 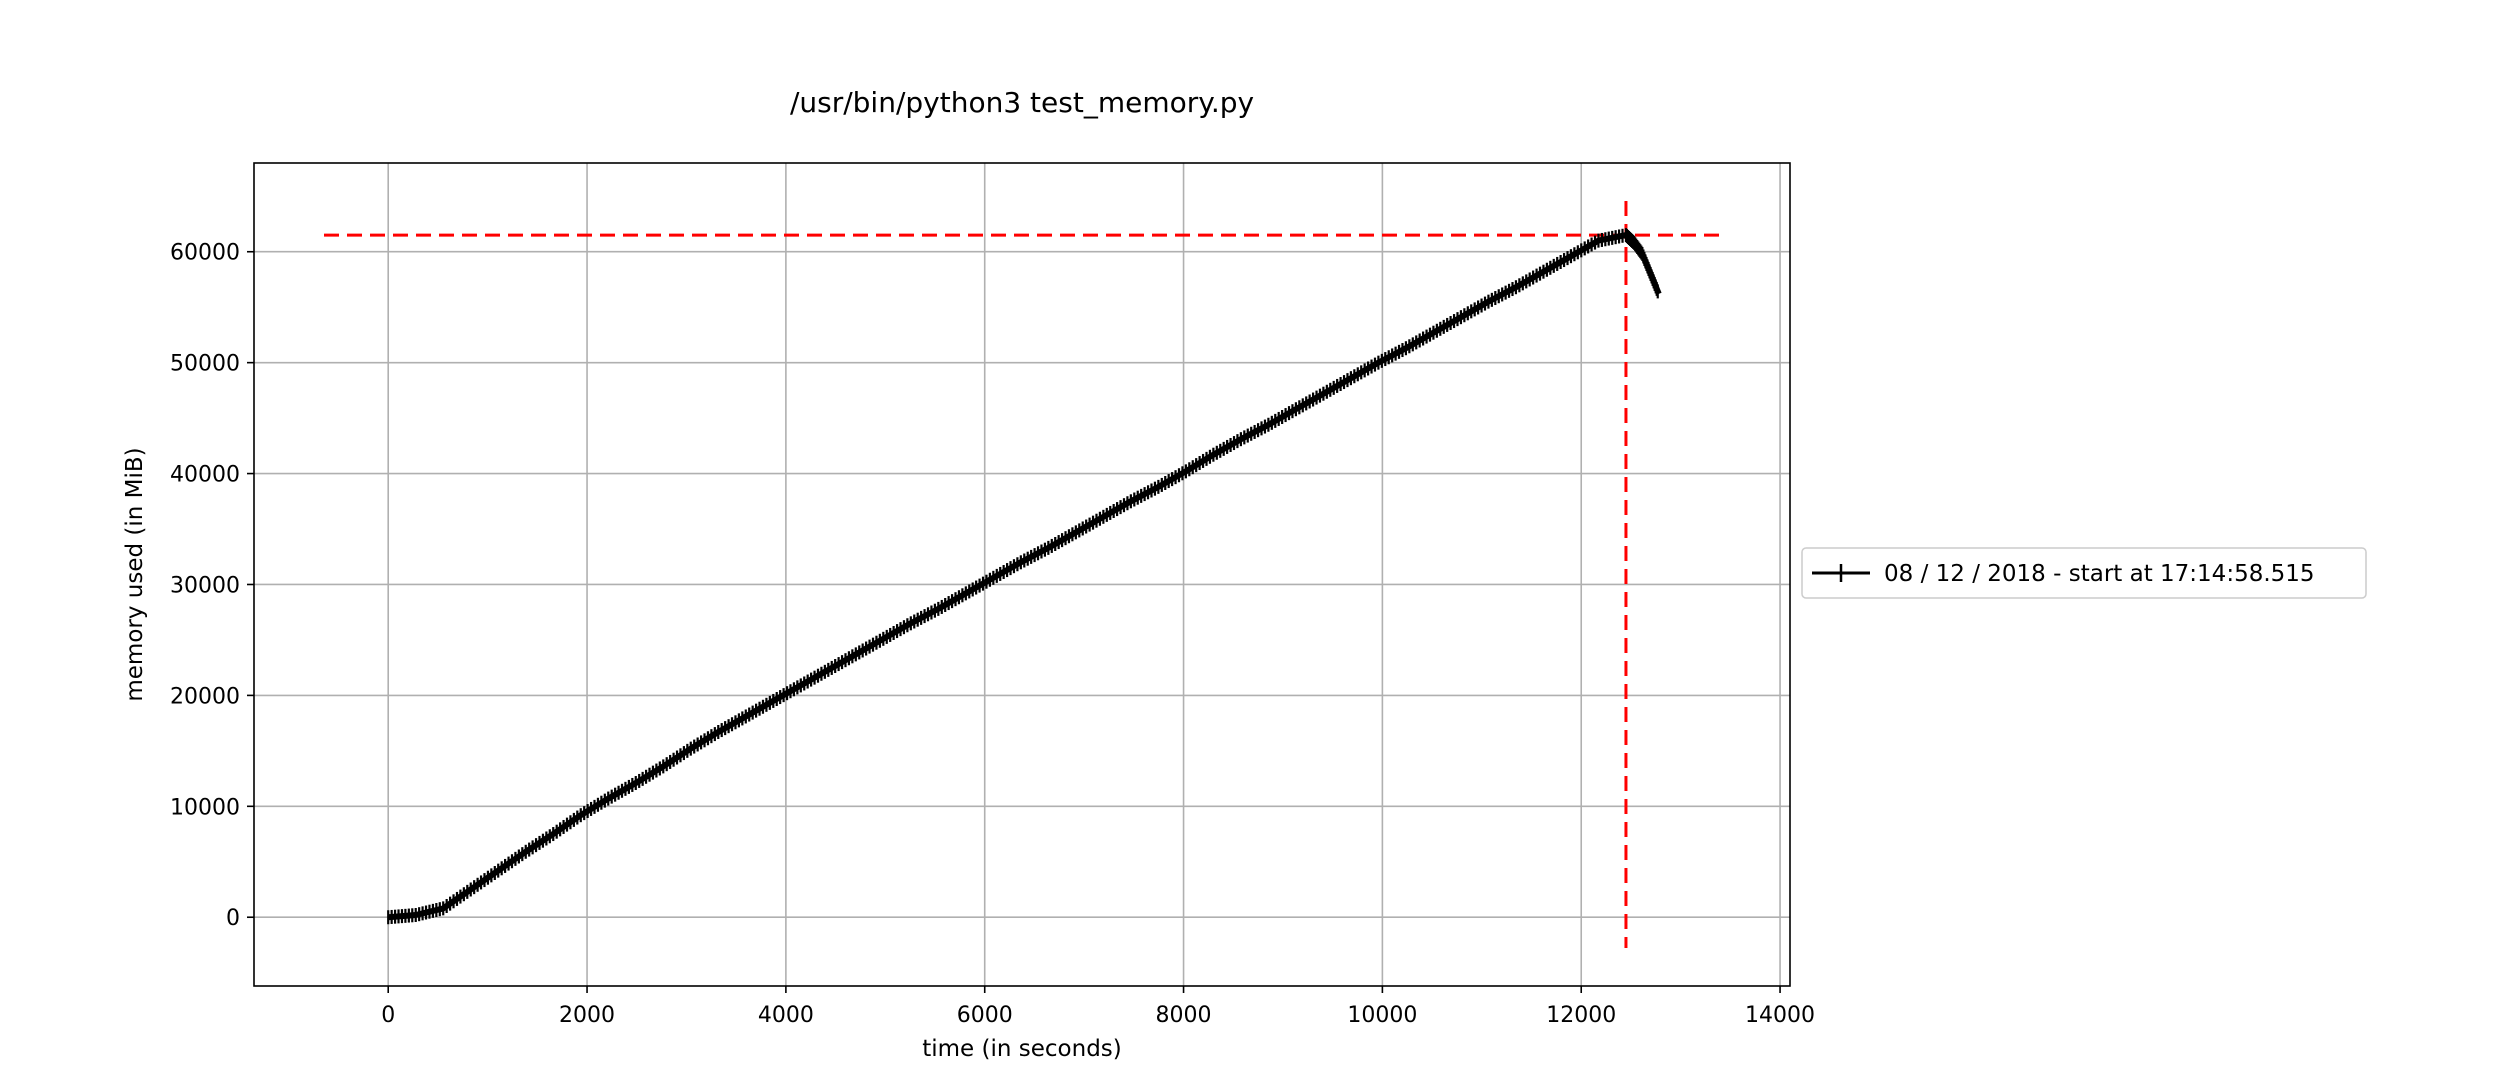 I want to click on legend-label: 08 / 12 / 2018 - start at 17:14:58.515, so click(x=2099, y=574).